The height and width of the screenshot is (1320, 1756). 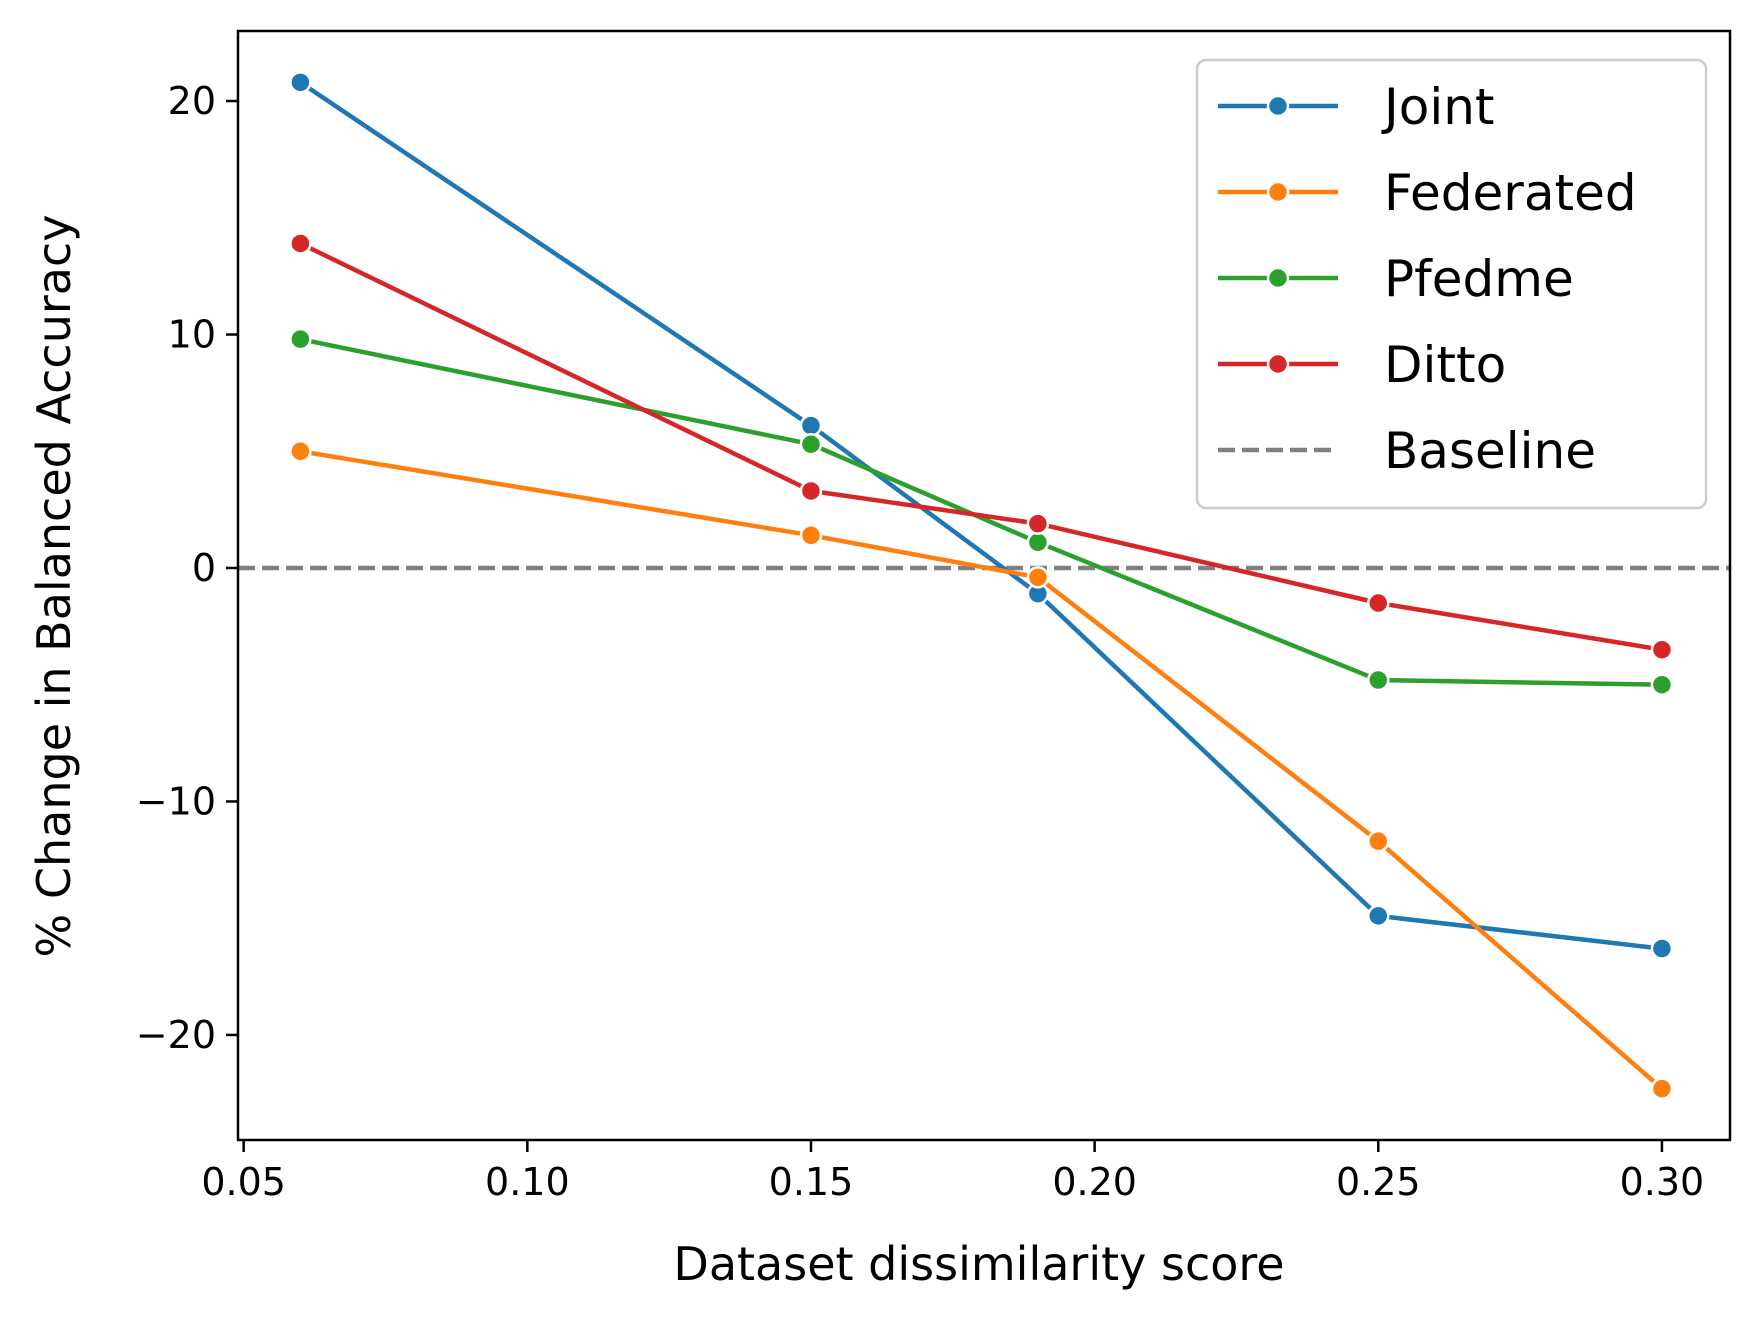 What do you see at coordinates (176, 1035) in the screenshot?
I see `y-tick-label: −20` at bounding box center [176, 1035].